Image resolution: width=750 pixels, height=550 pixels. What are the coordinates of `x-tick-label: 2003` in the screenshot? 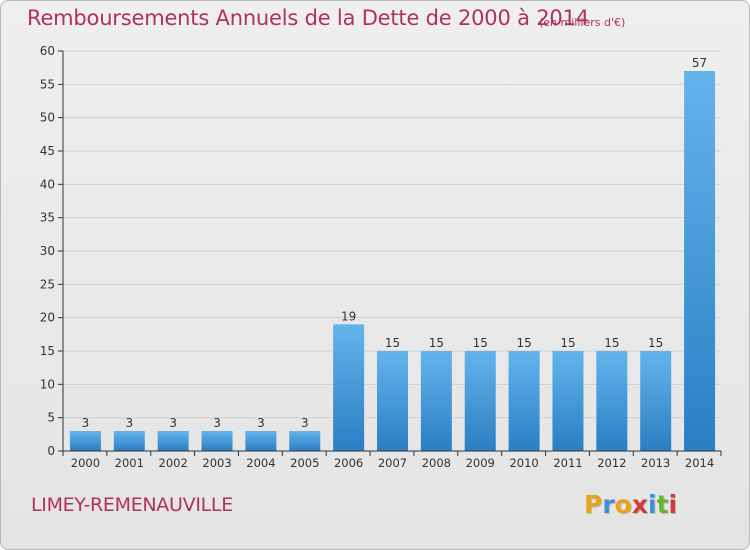 It's located at (216, 463).